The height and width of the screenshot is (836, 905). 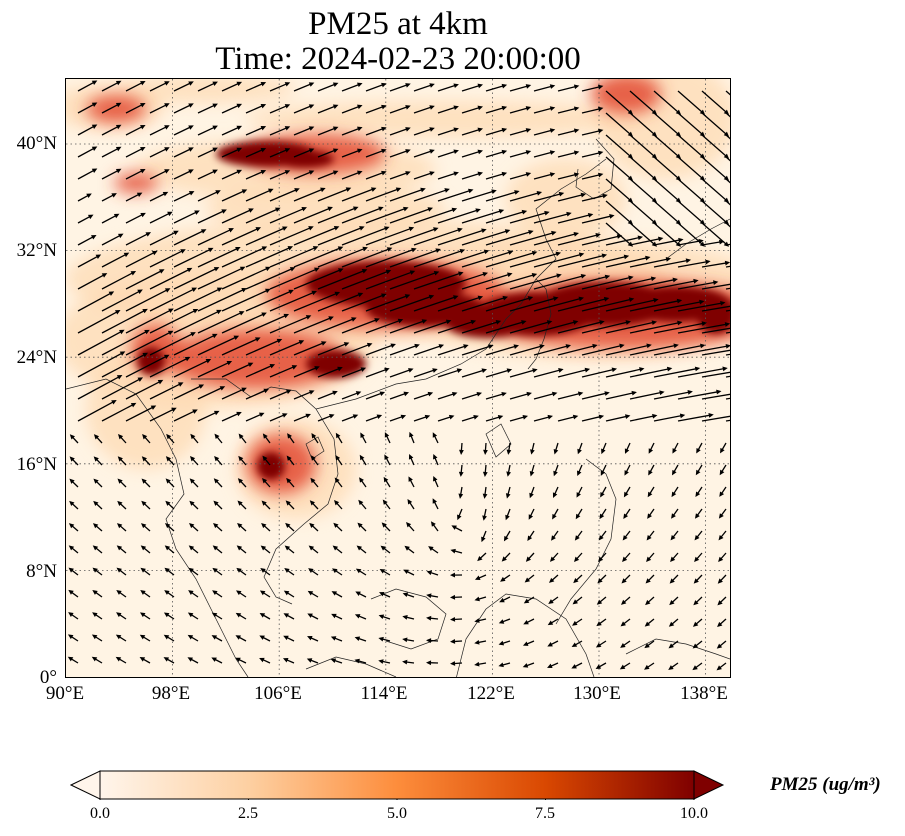 What do you see at coordinates (304, 159) in the screenshot?
I see `pm25-high-patch` at bounding box center [304, 159].